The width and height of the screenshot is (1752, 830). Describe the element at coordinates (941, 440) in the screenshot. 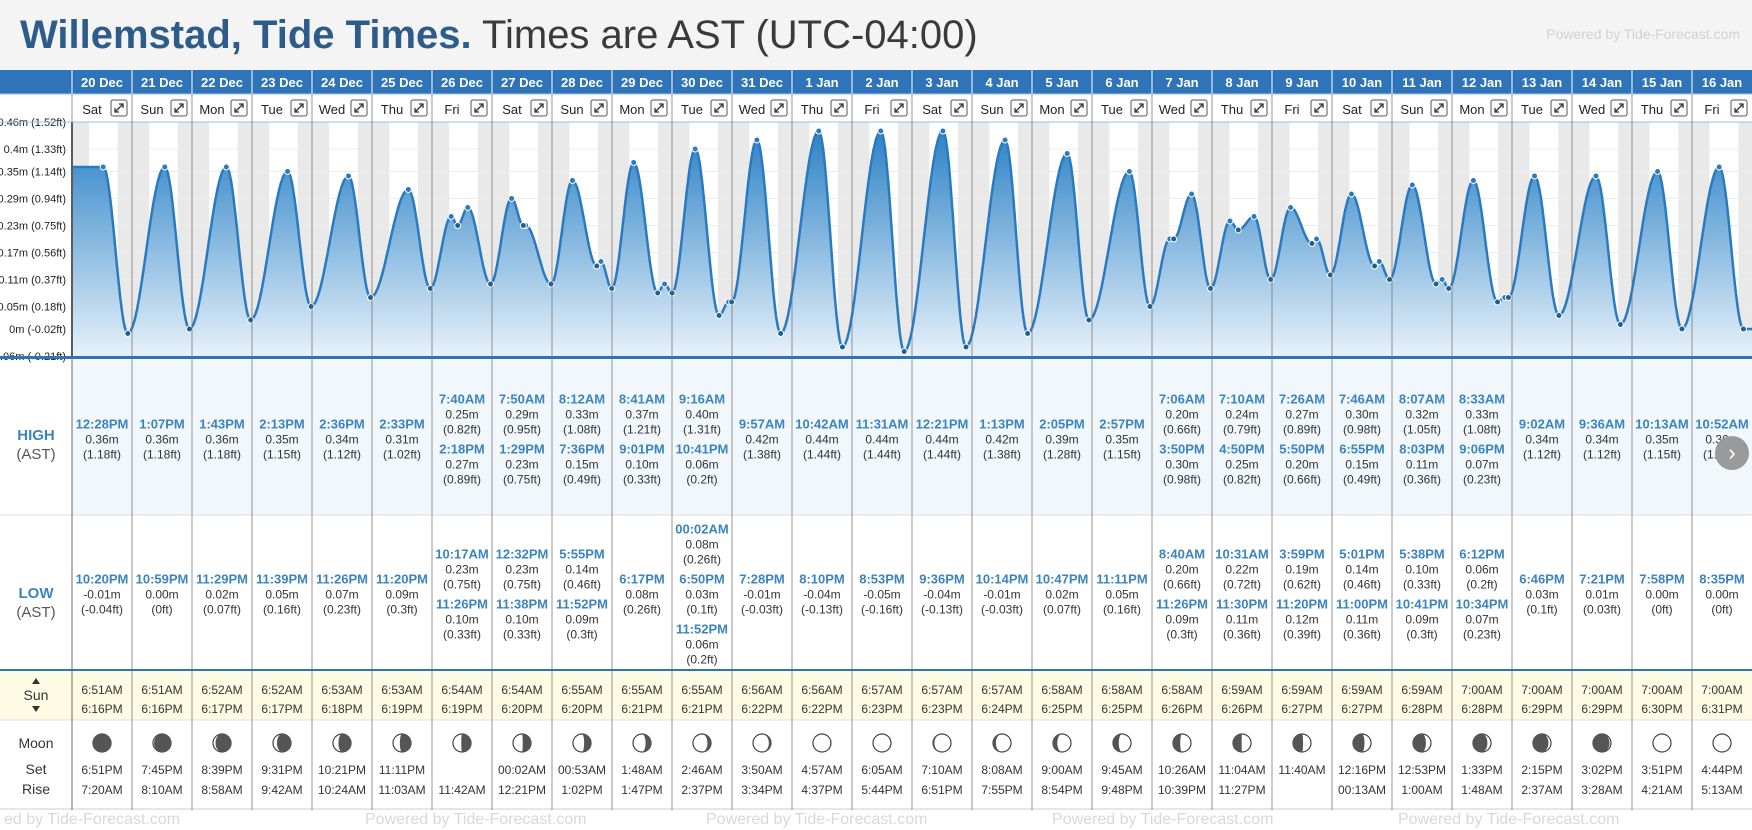

I see `high-tide-meters: 0.44m` at that location.